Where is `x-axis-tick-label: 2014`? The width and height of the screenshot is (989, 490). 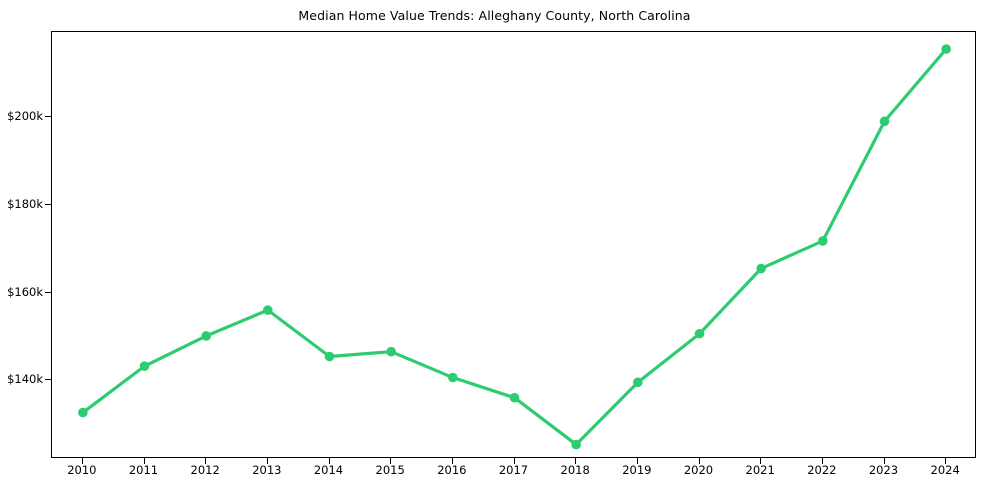
x-axis-tick-label: 2014 is located at coordinates (328, 470).